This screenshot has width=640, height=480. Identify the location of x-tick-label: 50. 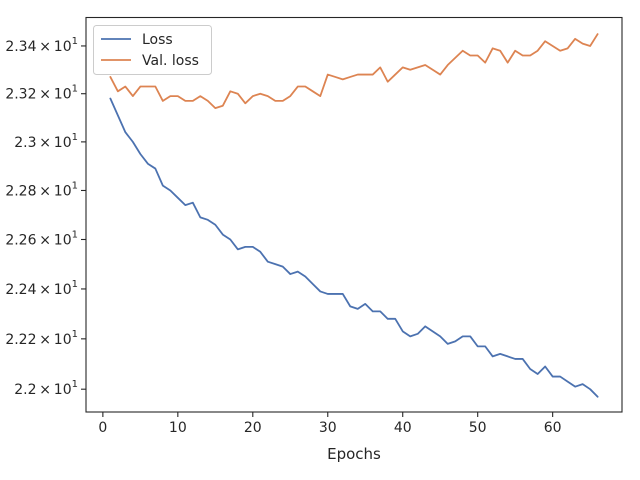
(478, 428).